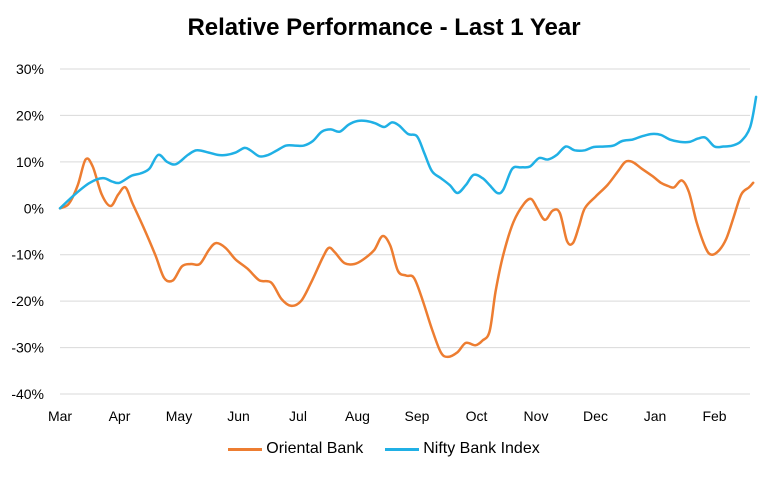  What do you see at coordinates (27, 255) in the screenshot?
I see `y-tick-label: -10%` at bounding box center [27, 255].